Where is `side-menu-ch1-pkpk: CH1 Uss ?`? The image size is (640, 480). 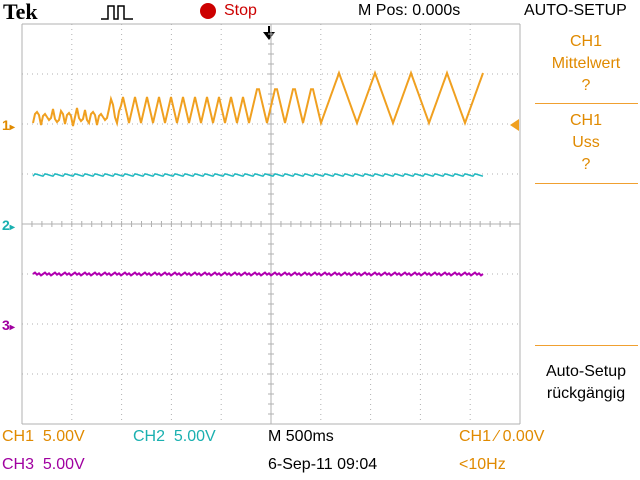 side-menu-ch1-pkpk: CH1 Uss ? is located at coordinates (586, 143).